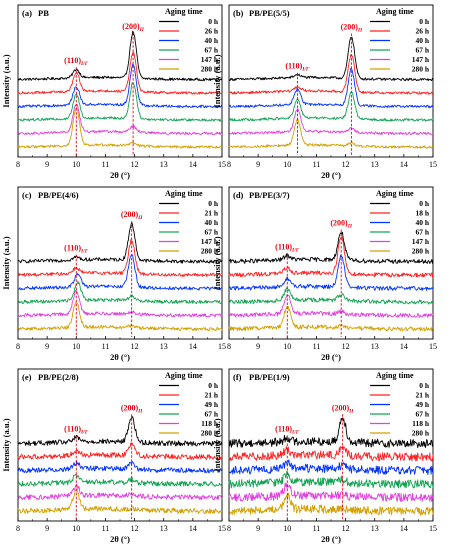 Image resolution: width=450 pixels, height=550 pixels. I want to click on panel-letter: (e), so click(27, 377).